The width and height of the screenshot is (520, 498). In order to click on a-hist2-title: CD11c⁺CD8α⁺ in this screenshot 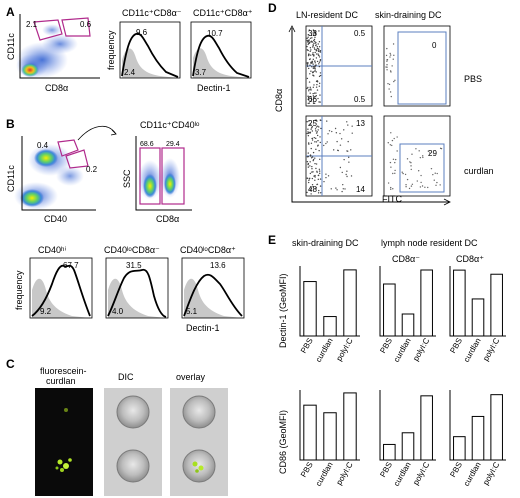, I will do `click(223, 13)`.